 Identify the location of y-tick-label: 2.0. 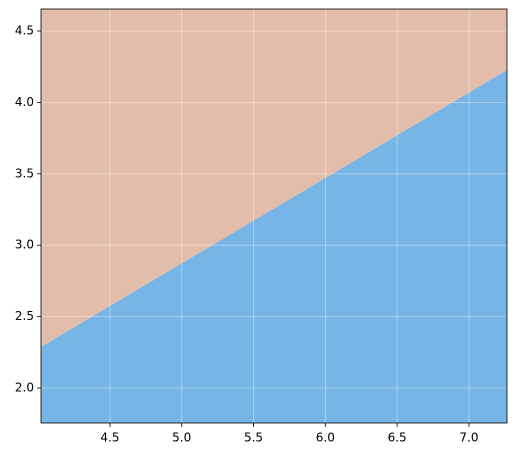
(24, 388).